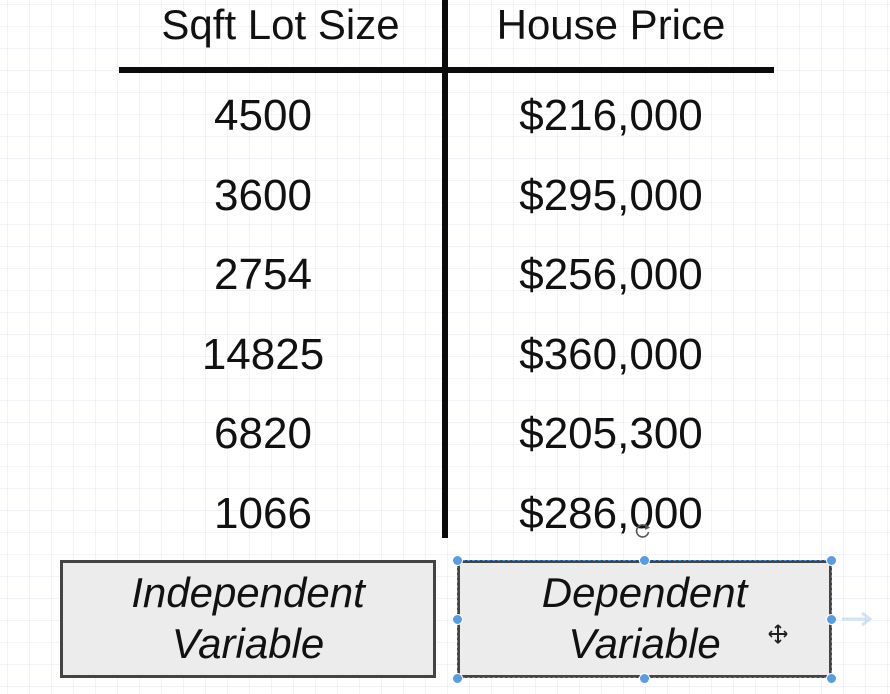 The width and height of the screenshot is (890, 694). Describe the element at coordinates (611, 434) in the screenshot. I see `cell-house-price: $205,300` at that location.